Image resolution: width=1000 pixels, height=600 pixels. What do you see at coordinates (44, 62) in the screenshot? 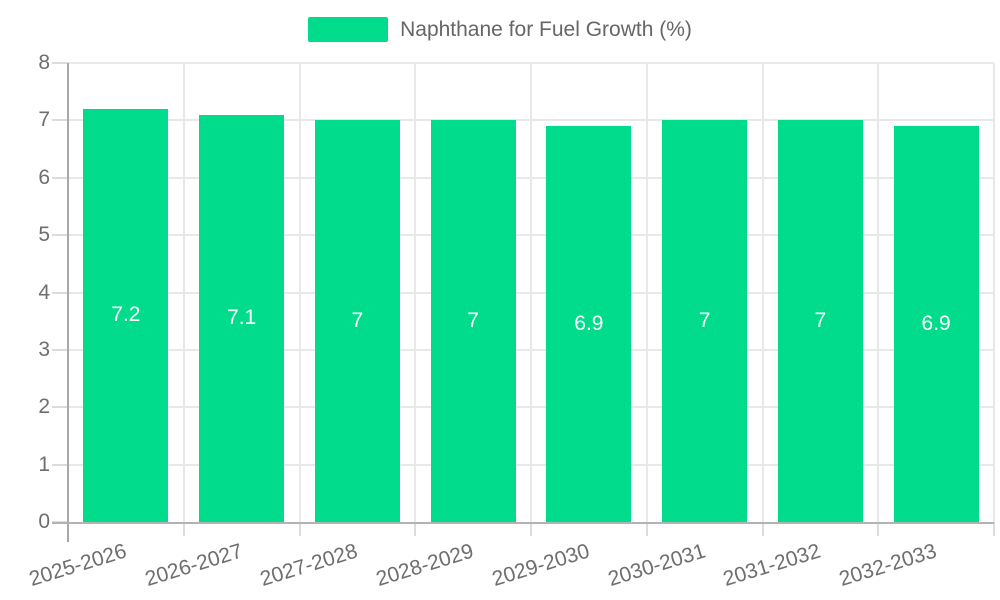
I see `y-axis-tick-label: 8` at bounding box center [44, 62].